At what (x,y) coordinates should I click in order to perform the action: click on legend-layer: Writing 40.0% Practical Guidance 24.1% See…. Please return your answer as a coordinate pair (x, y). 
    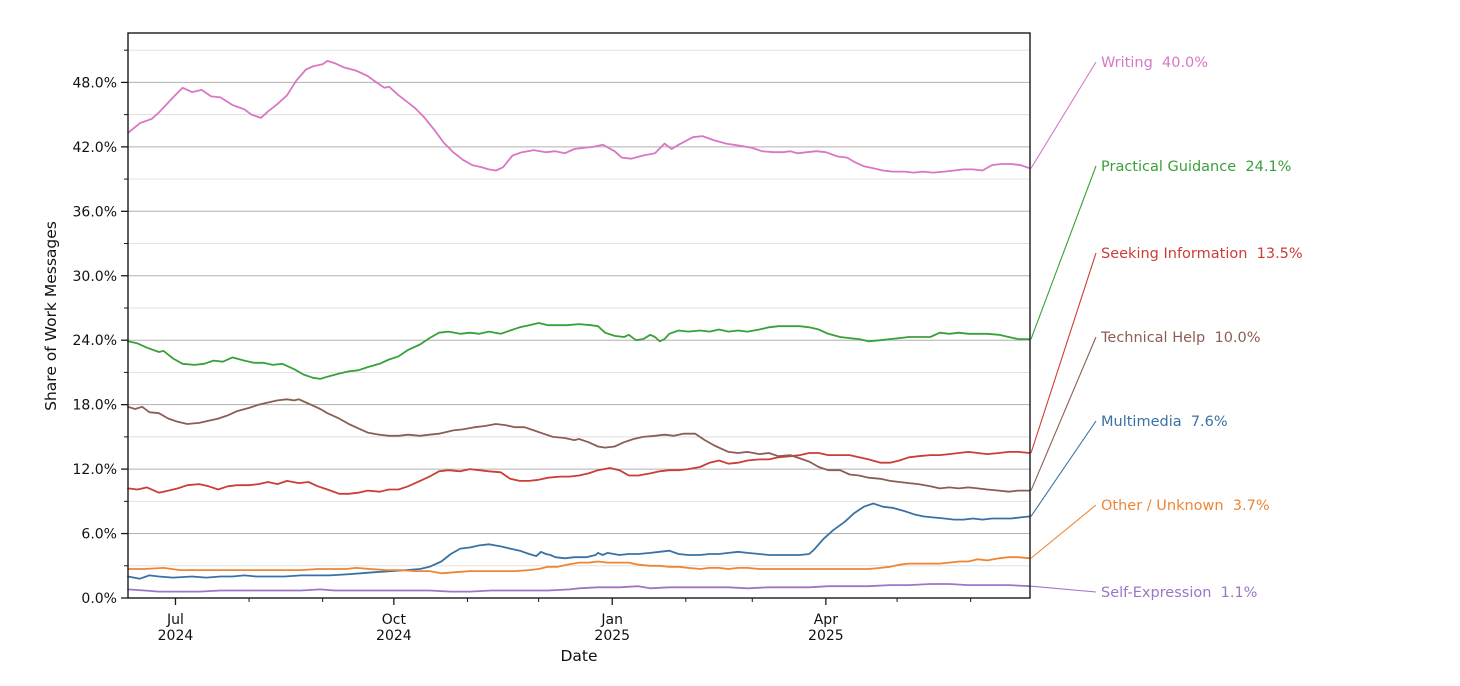
    Looking at the image, I should click on (1166, 328).